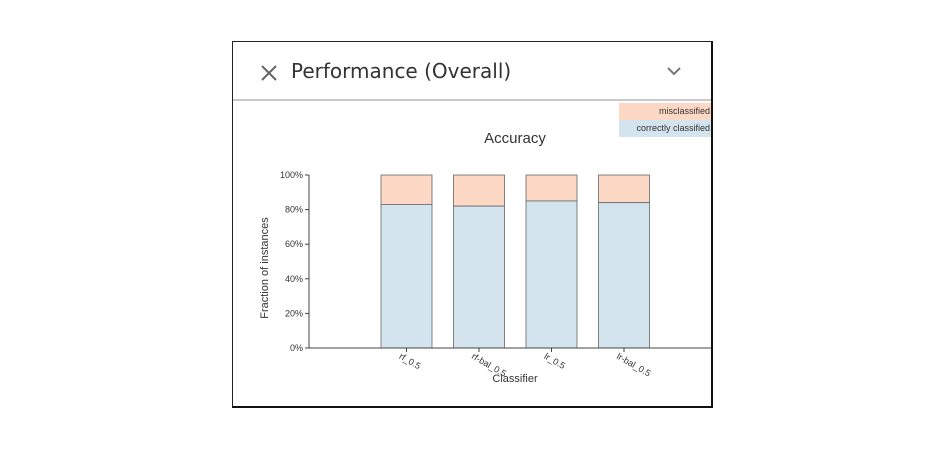  Describe the element at coordinates (294, 244) in the screenshot. I see `y-tick-label: 60%` at that location.